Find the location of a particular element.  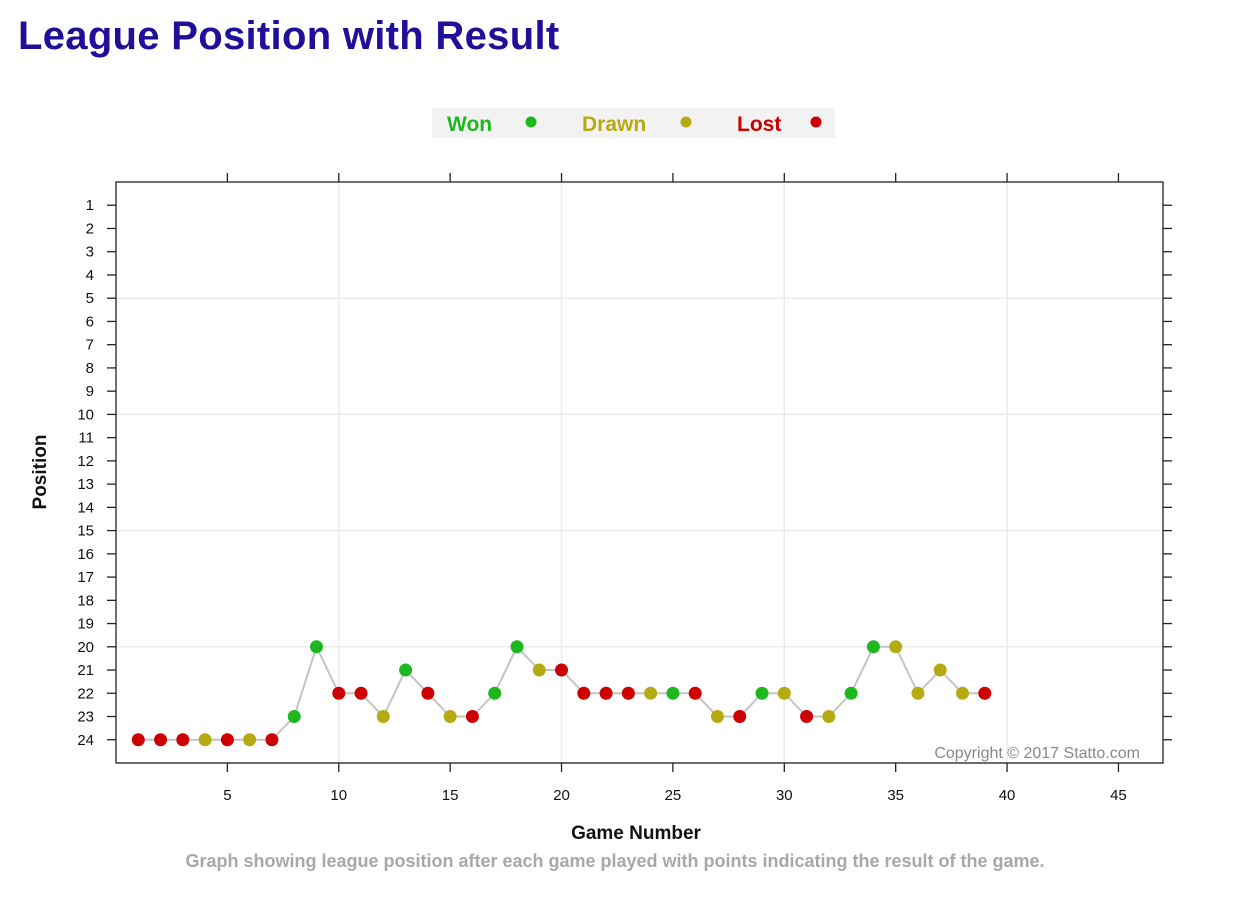

y-tick-label: 23 is located at coordinates (85, 717).